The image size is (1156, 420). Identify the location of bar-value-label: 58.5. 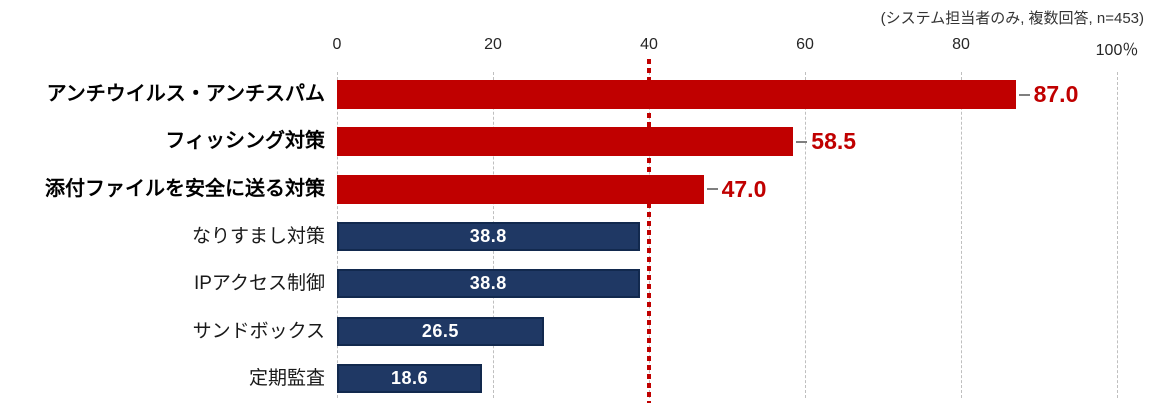
(834, 141).